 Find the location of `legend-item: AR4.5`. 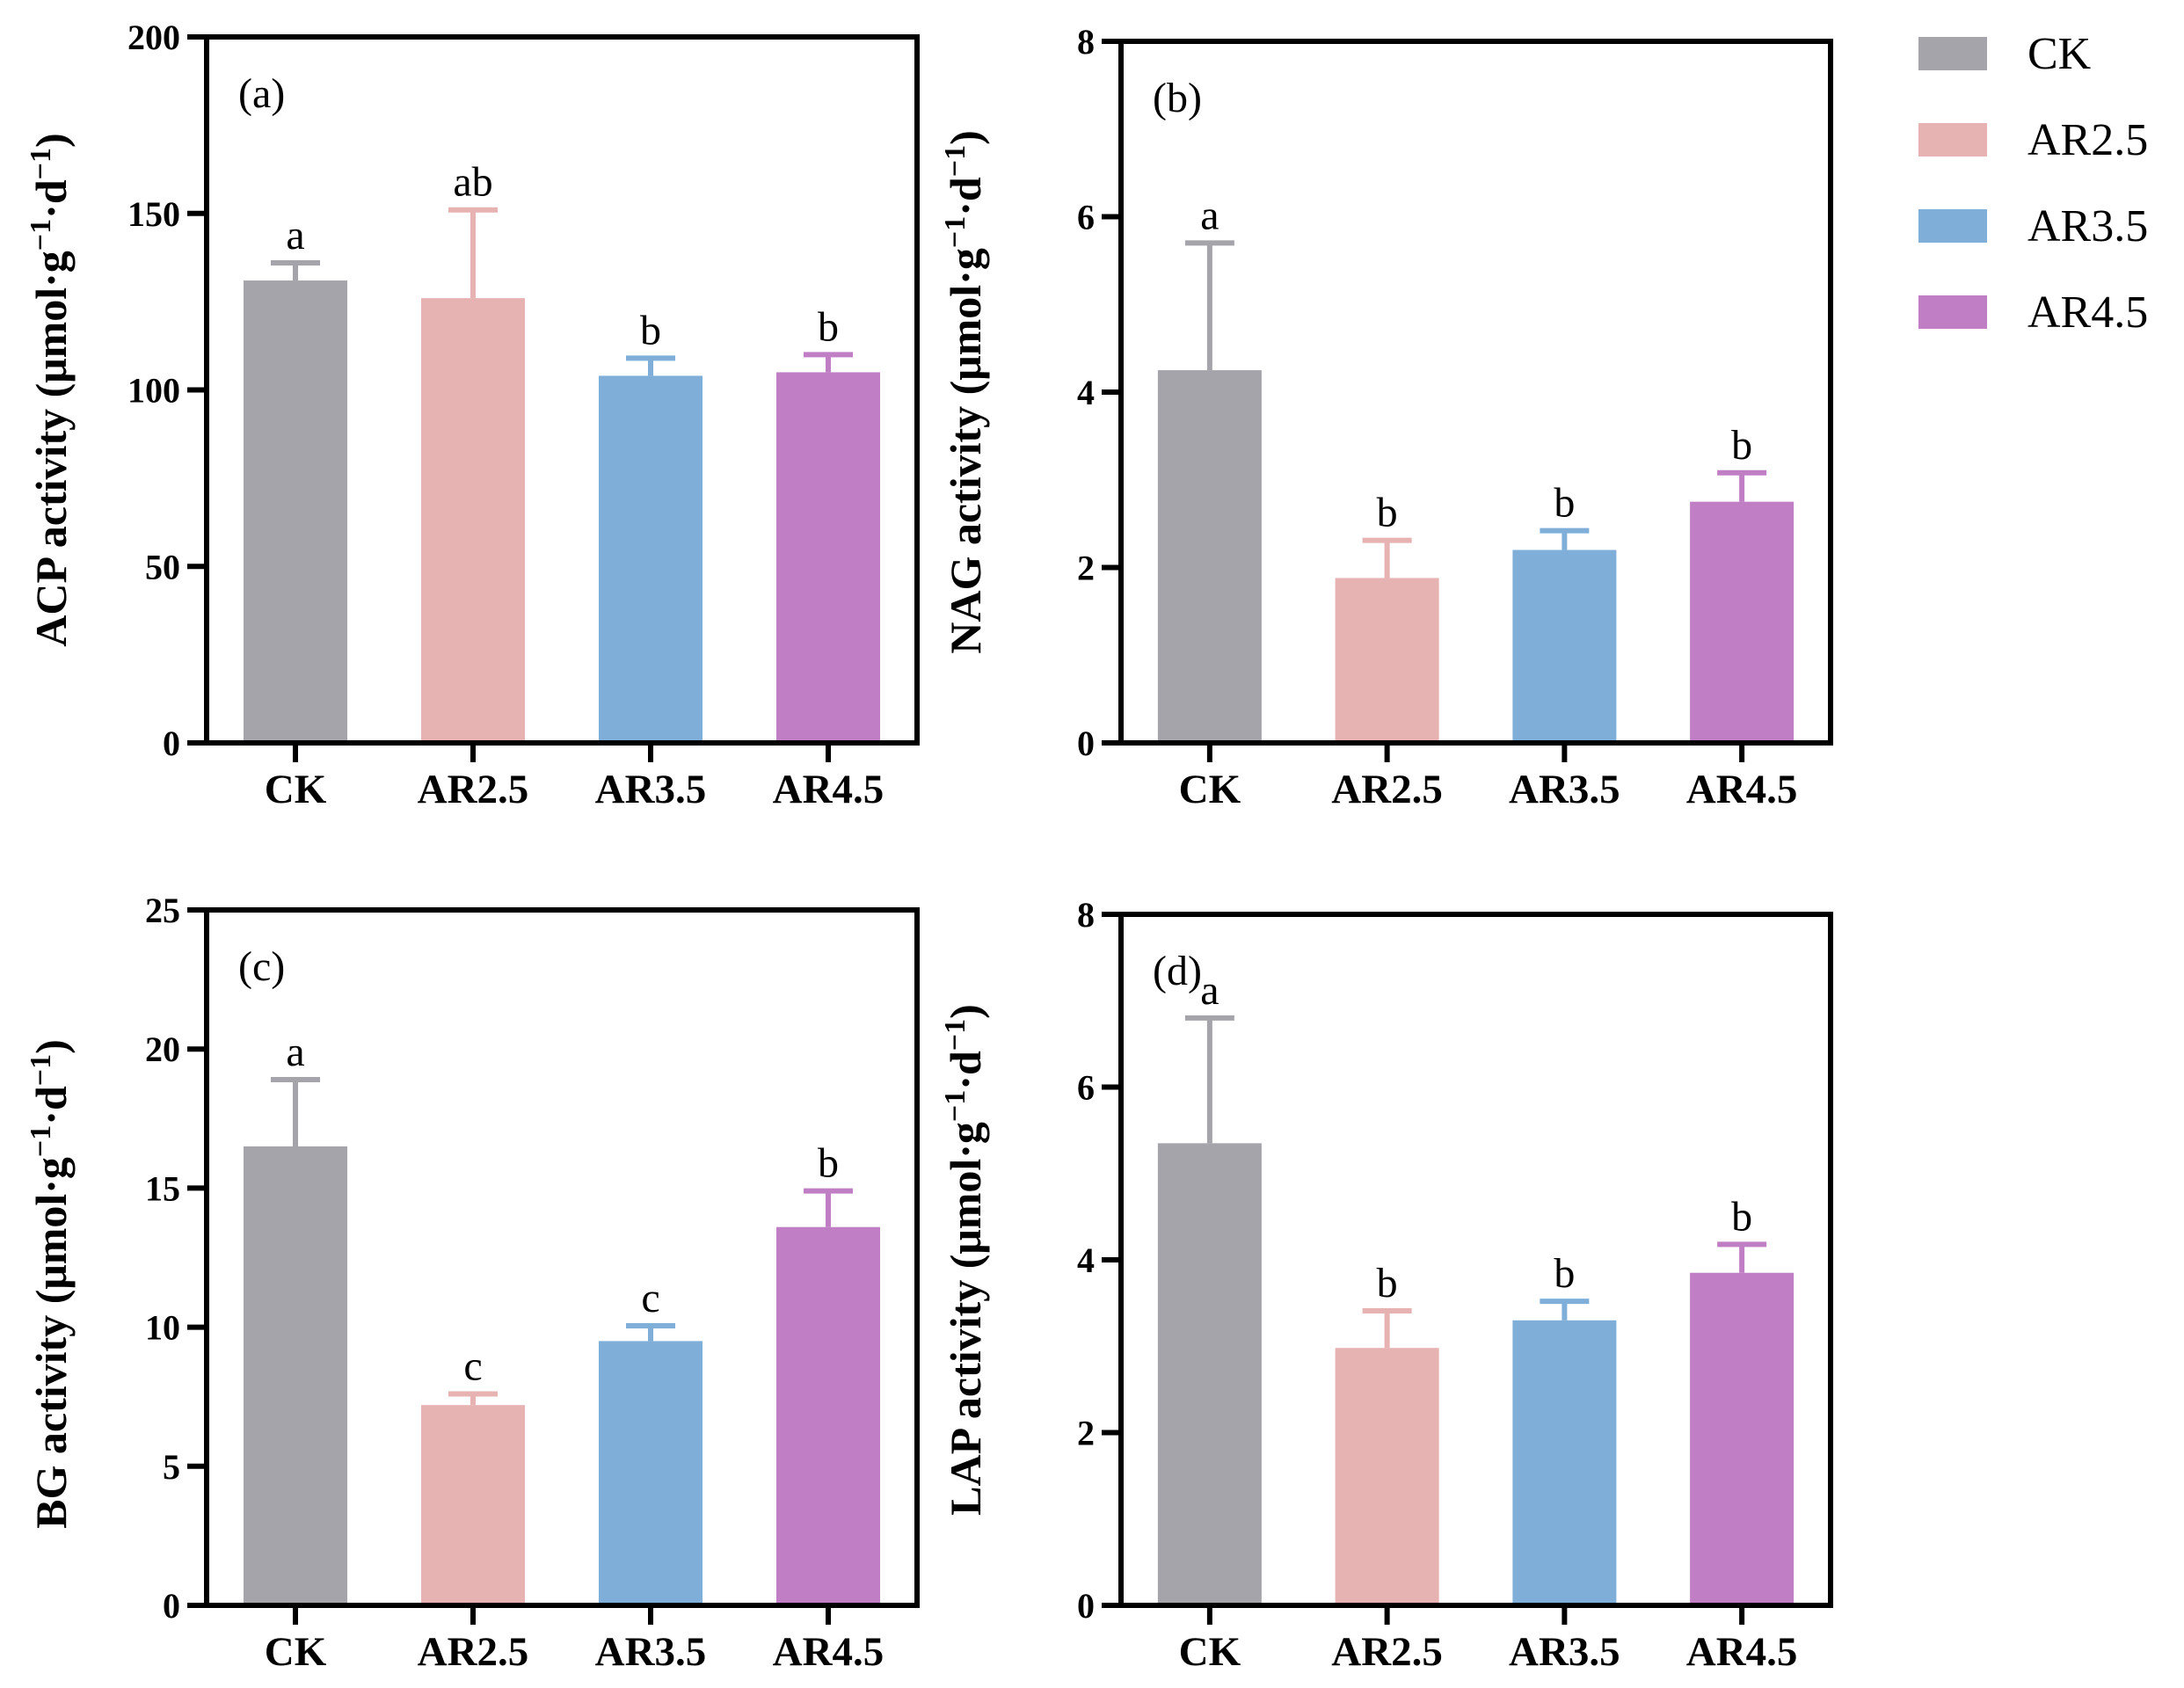

legend-item: AR4.5 is located at coordinates (2033, 312).